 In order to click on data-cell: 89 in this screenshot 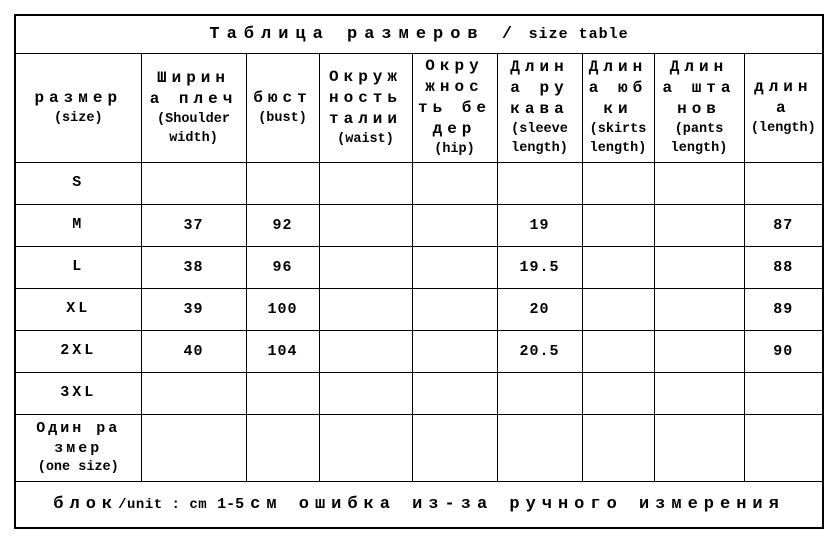, I will do `click(783, 309)`.